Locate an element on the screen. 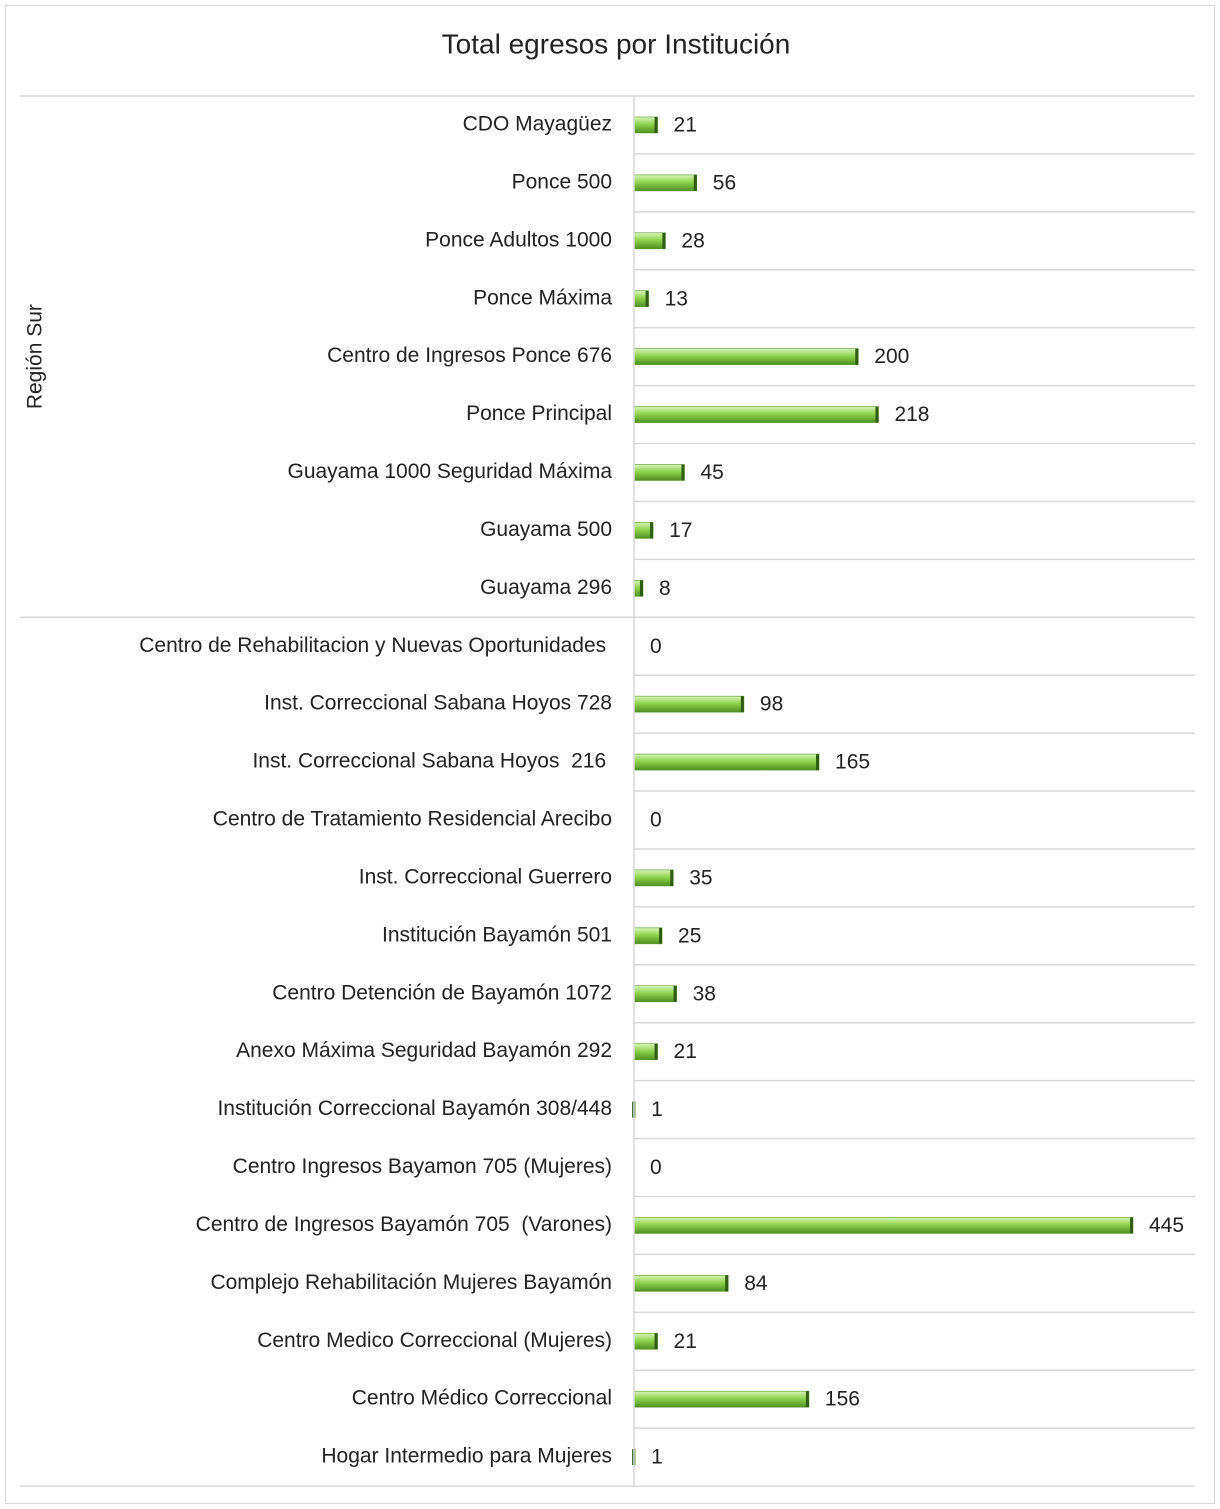 This screenshot has height=1509, width=1220. category-label: Guayama 1000 Seguridad Máxima is located at coordinates (449, 471).